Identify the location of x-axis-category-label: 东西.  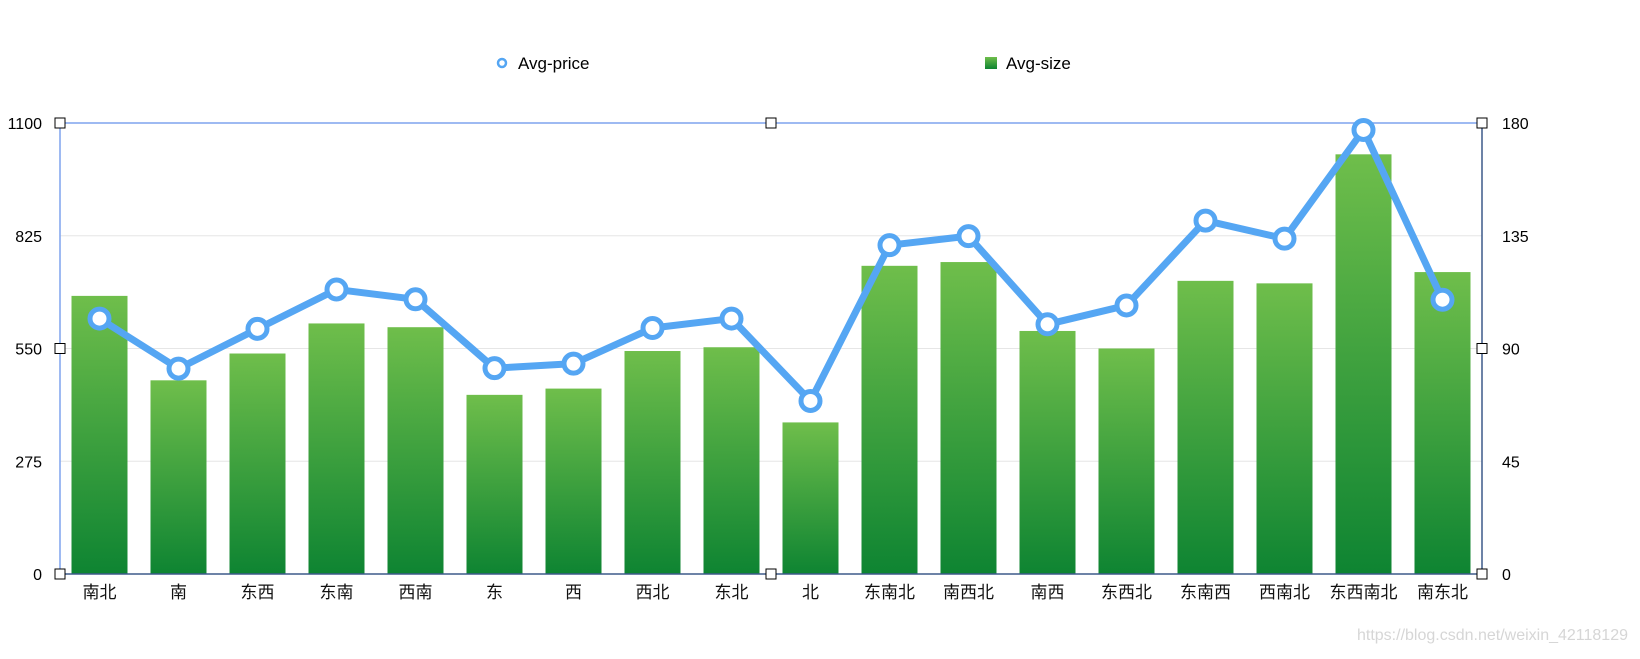
(258, 592).